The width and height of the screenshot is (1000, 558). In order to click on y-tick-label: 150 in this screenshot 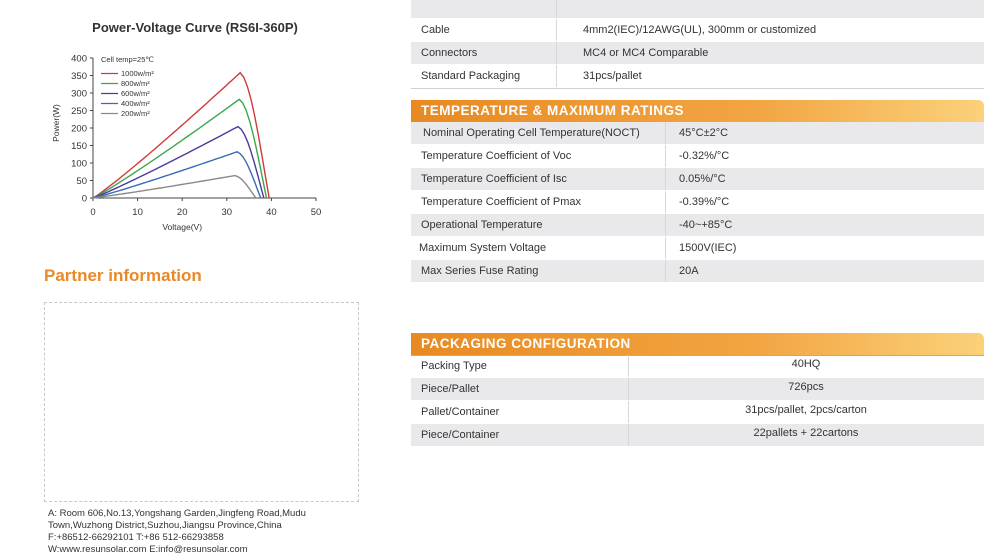, I will do `click(79, 146)`.